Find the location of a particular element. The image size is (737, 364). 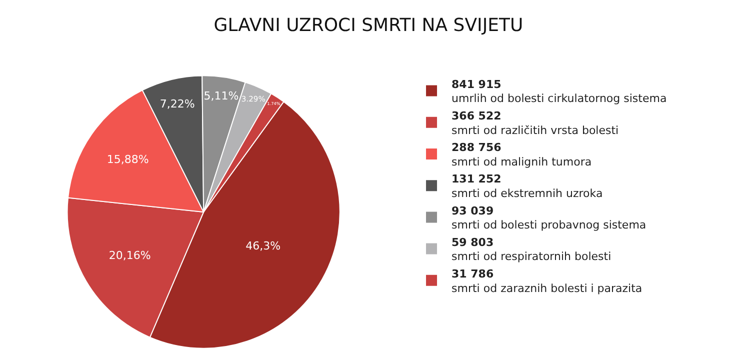

data-label: 5,11% is located at coordinates (221, 95).